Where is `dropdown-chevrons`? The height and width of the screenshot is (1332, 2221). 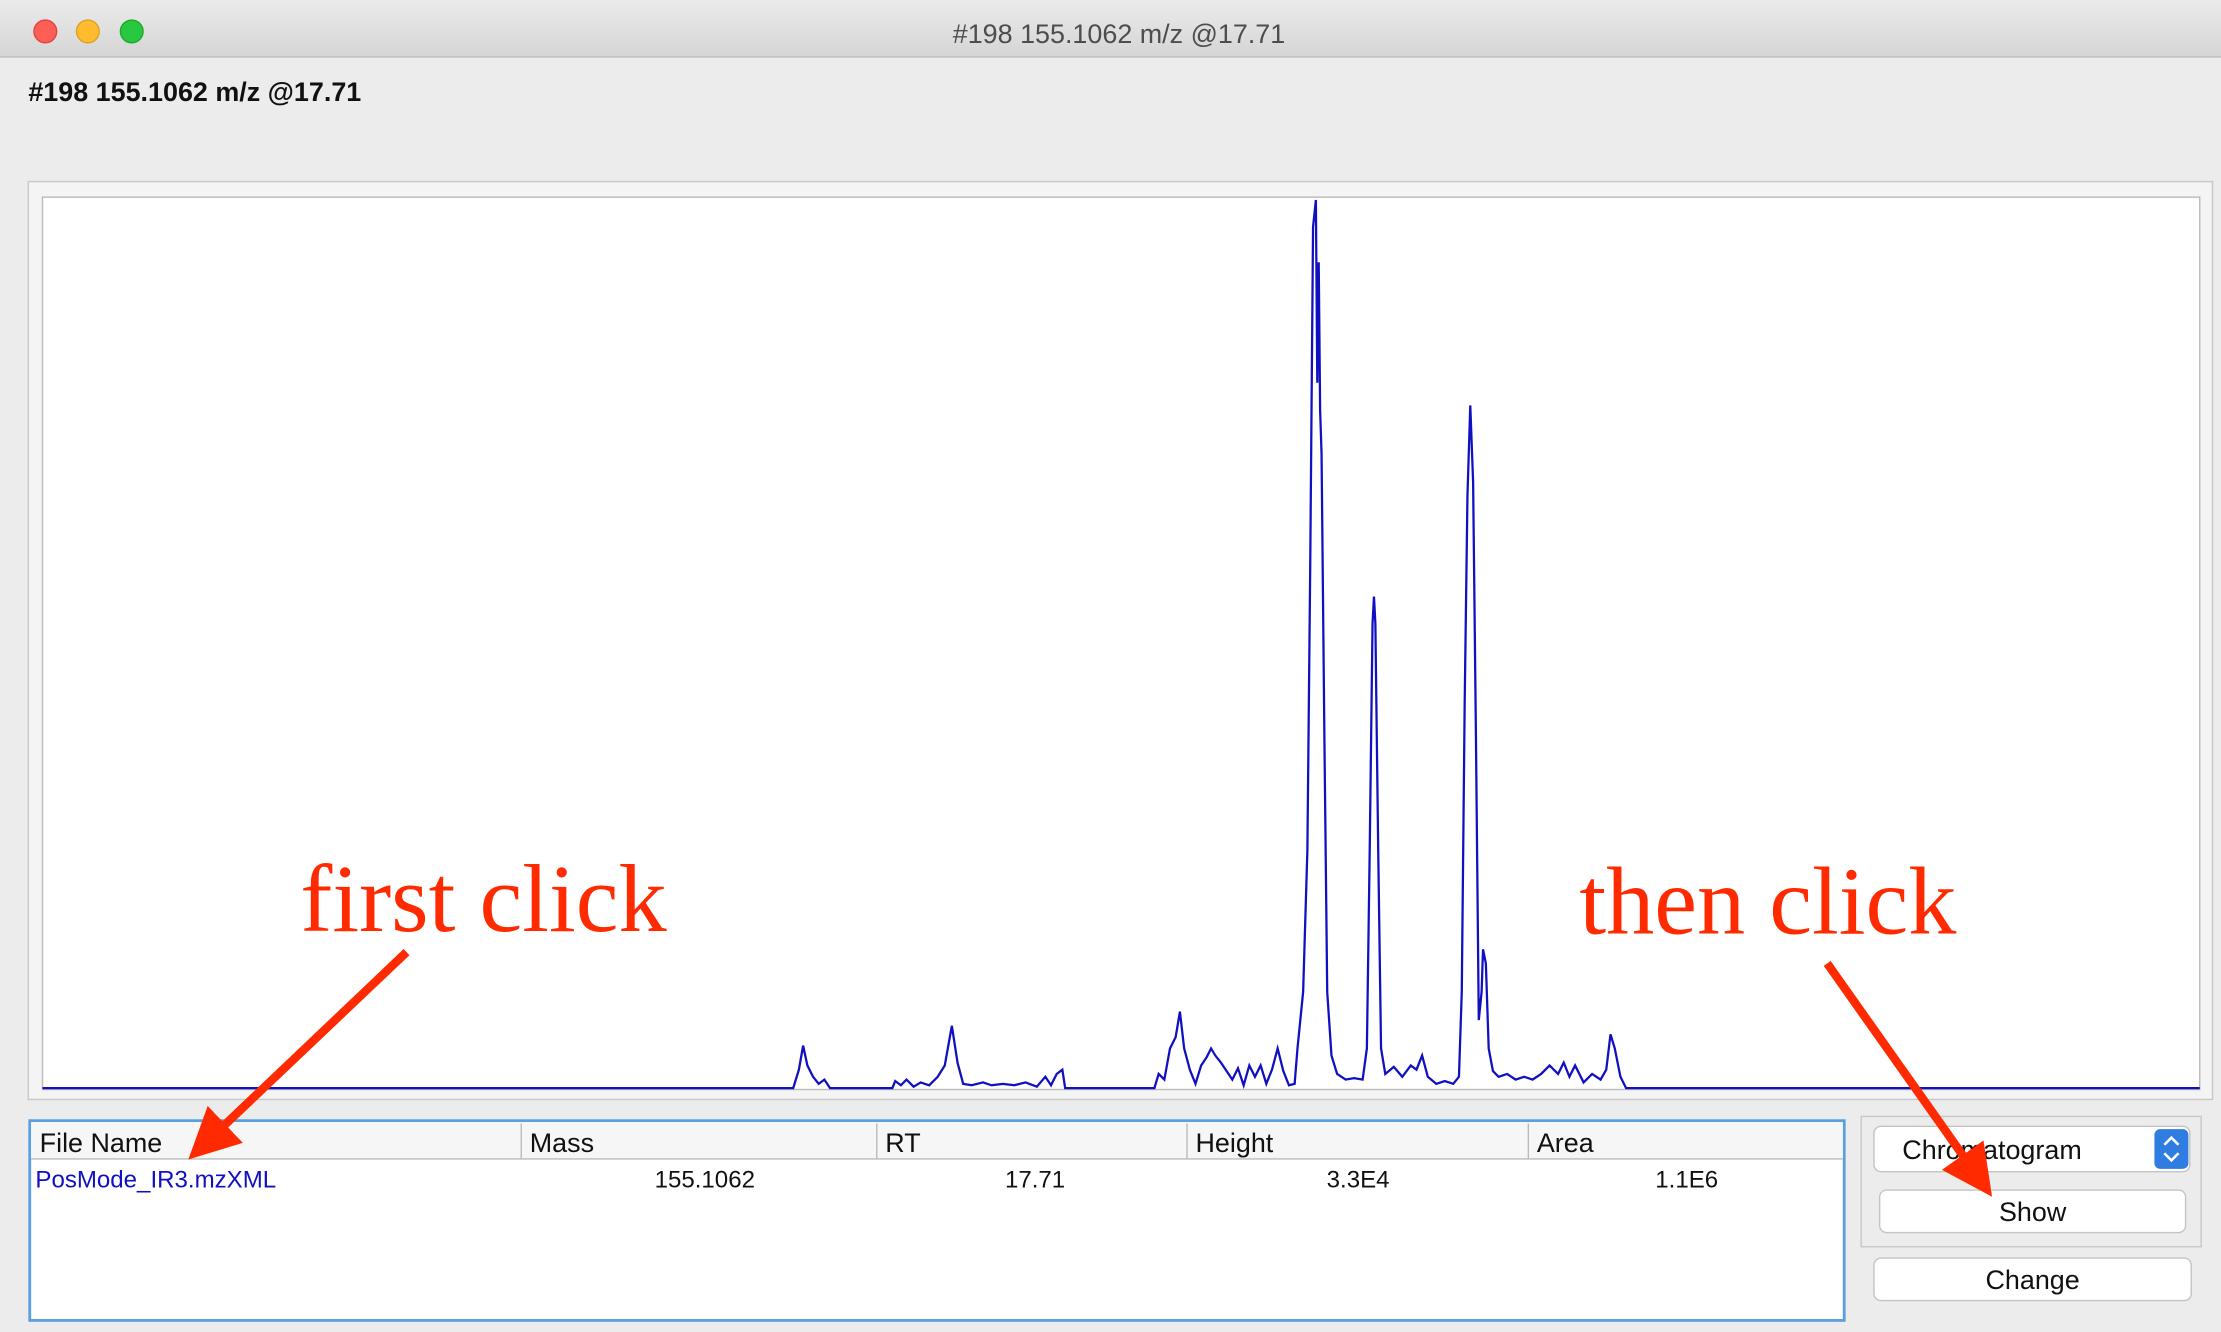
dropdown-chevrons is located at coordinates (2171, 1149).